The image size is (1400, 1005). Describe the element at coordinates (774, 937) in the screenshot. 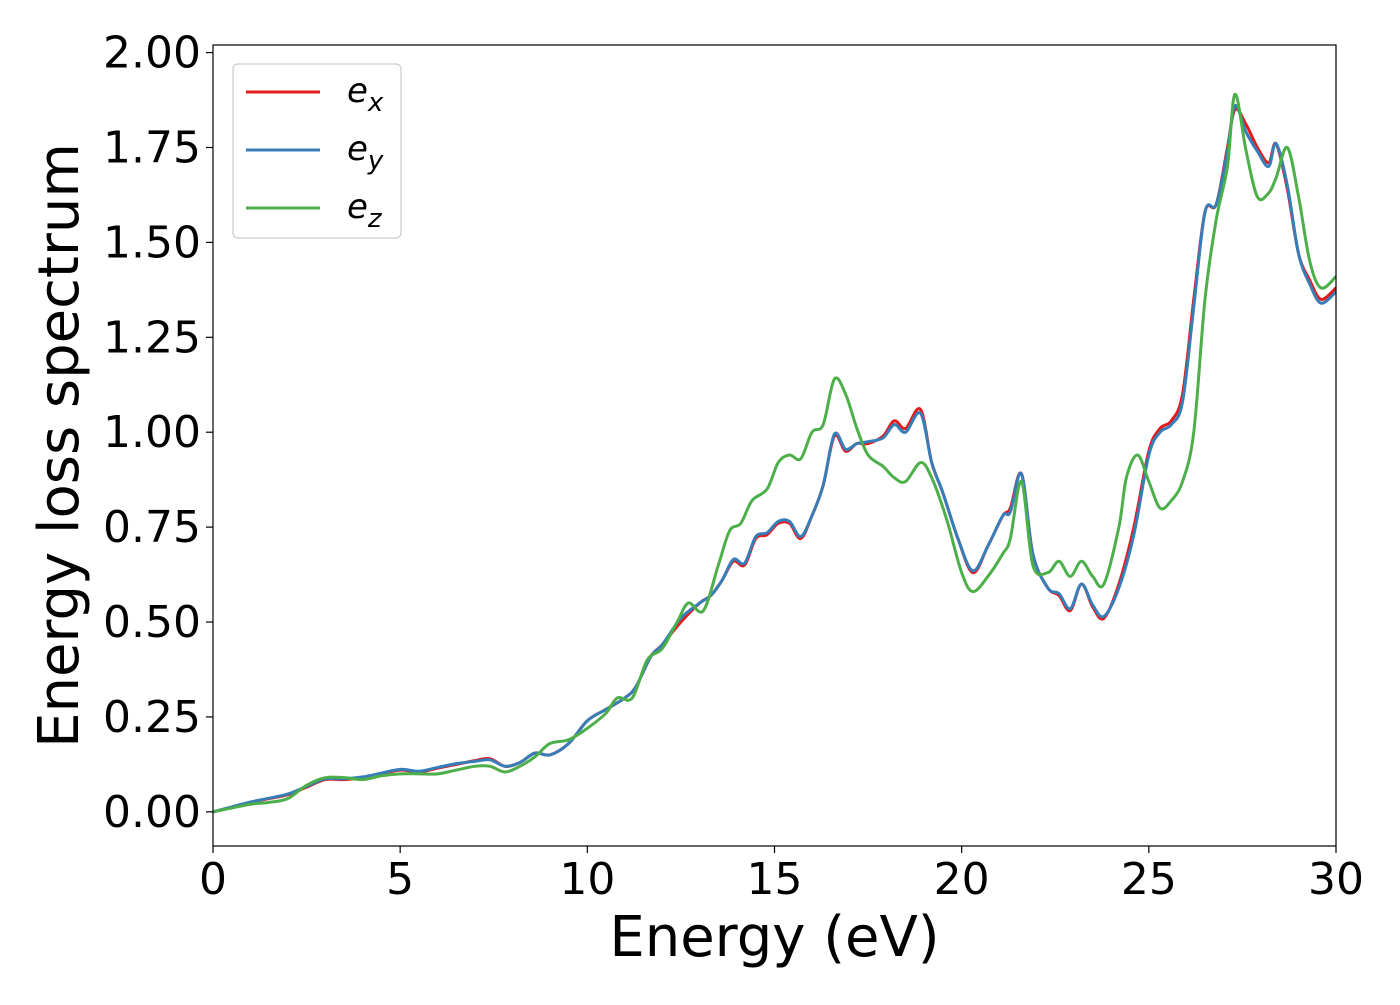

I see `x-axis-label: Energy (eV)` at that location.